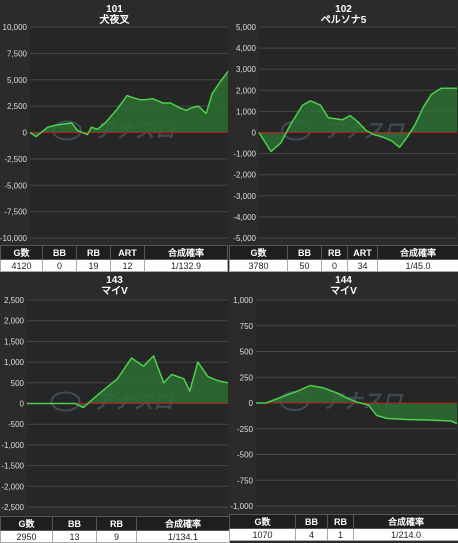  I want to click on y-tick-label: 10,000, so click(15, 27).